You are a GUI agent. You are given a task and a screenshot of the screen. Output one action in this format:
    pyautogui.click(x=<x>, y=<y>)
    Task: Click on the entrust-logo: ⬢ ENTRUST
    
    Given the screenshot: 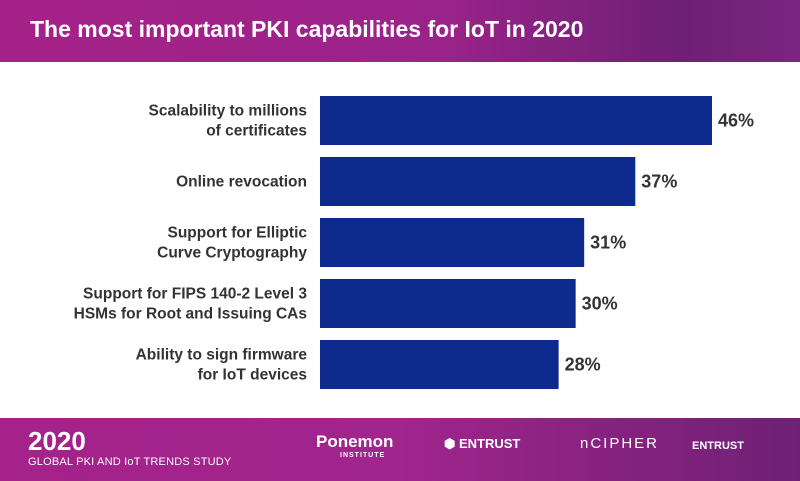 What is the action you would take?
    pyautogui.click(x=482, y=444)
    